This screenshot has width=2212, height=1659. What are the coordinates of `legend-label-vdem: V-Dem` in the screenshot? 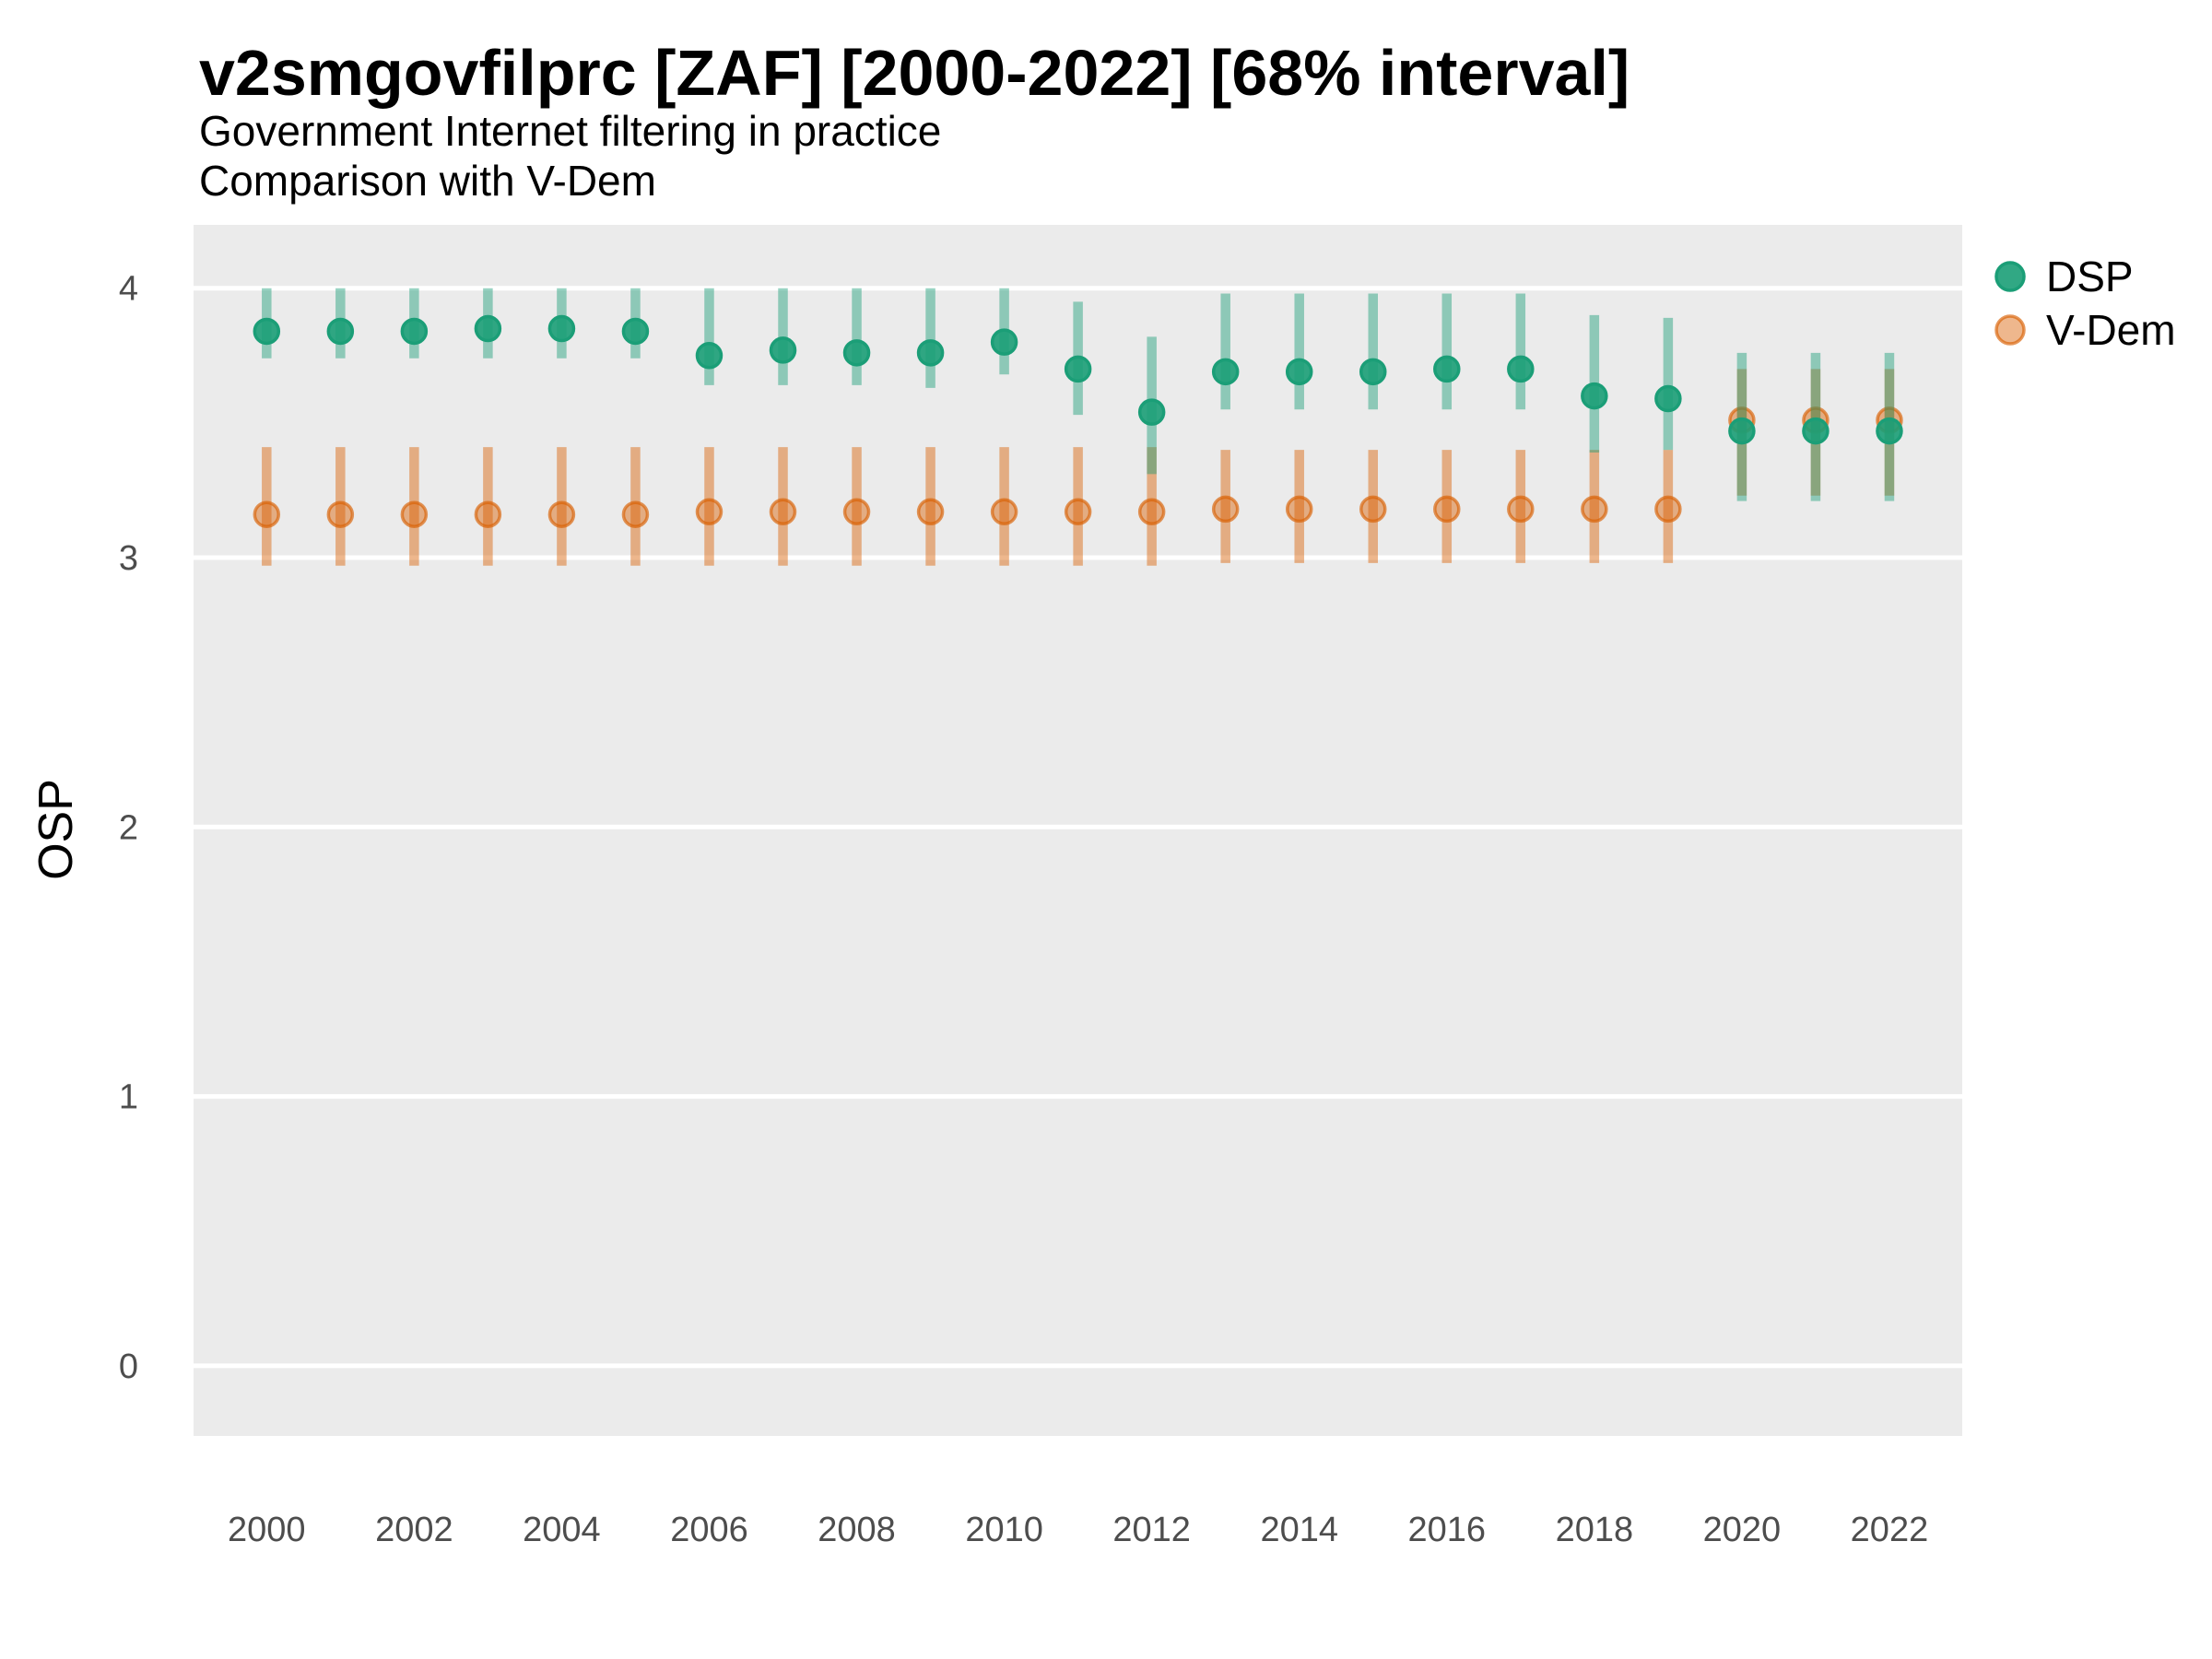 It's located at (2111, 330).